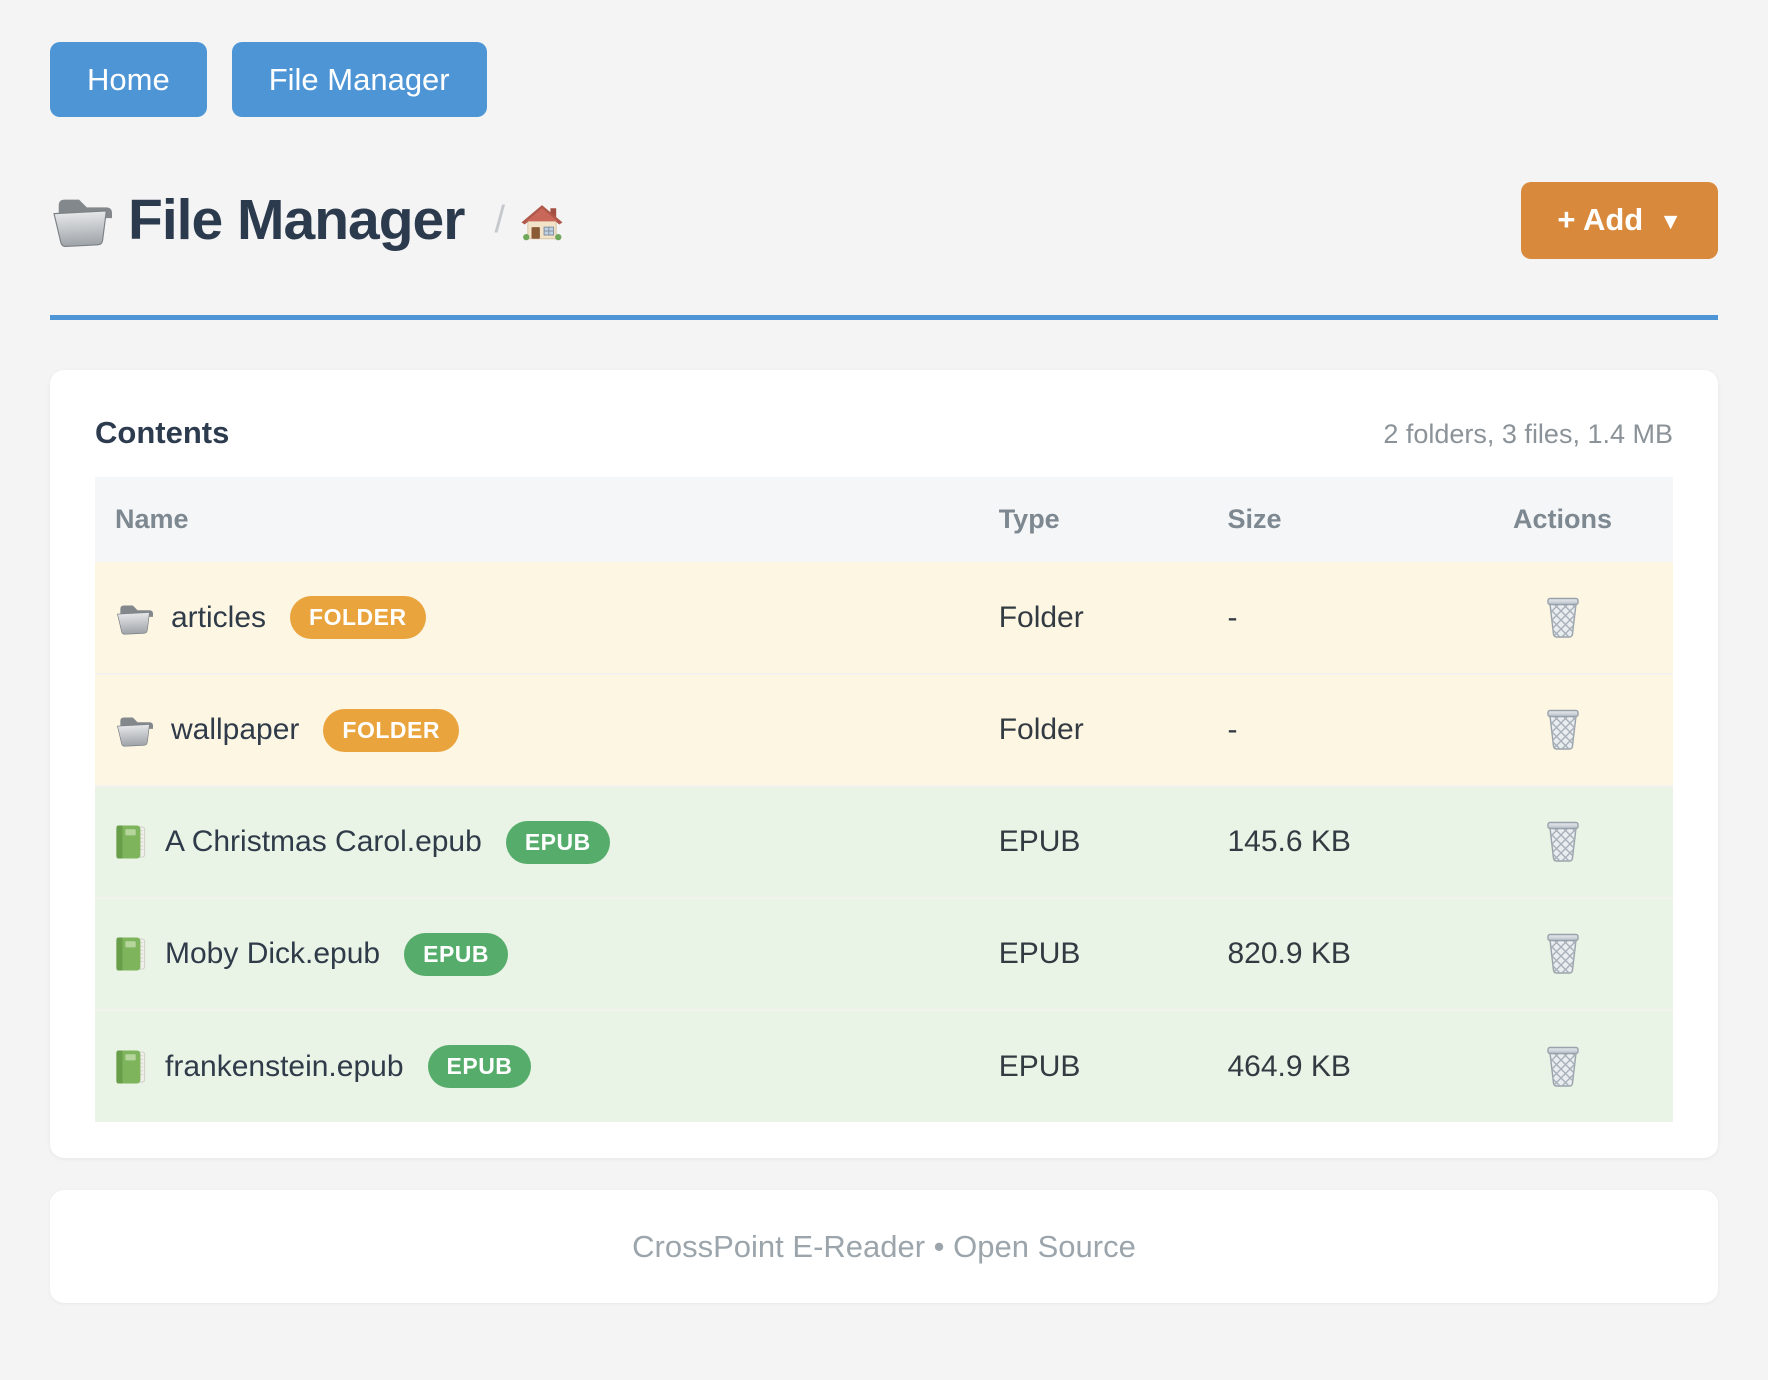 The height and width of the screenshot is (1380, 1768). I want to click on home-button: Home, so click(128, 79).